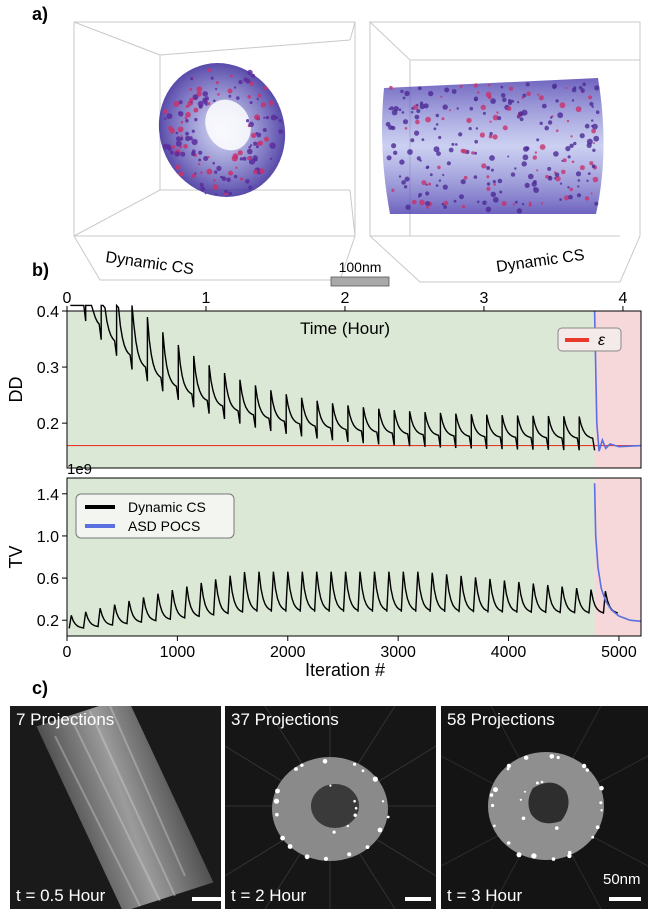 The width and height of the screenshot is (648, 913). What do you see at coordinates (622, 298) in the screenshot?
I see `top-x-tick-label: 4` at bounding box center [622, 298].